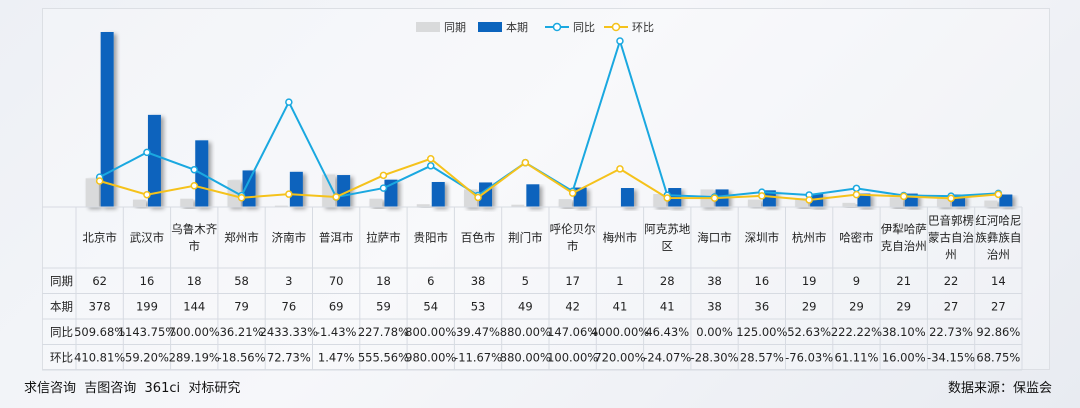  I want to click on table-cell: 378, so click(100, 306).